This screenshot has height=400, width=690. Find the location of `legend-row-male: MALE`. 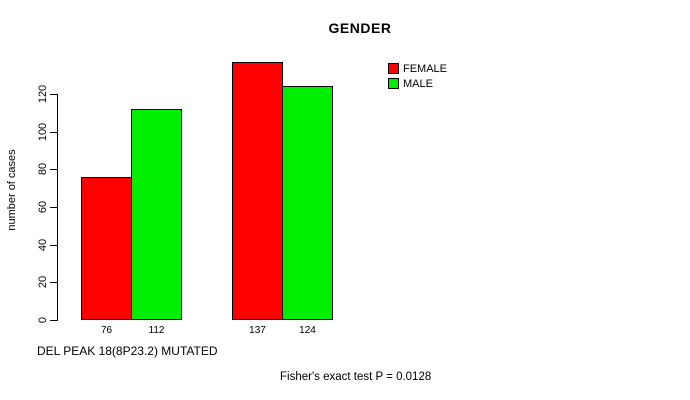

legend-row-male: MALE is located at coordinates (417, 83).